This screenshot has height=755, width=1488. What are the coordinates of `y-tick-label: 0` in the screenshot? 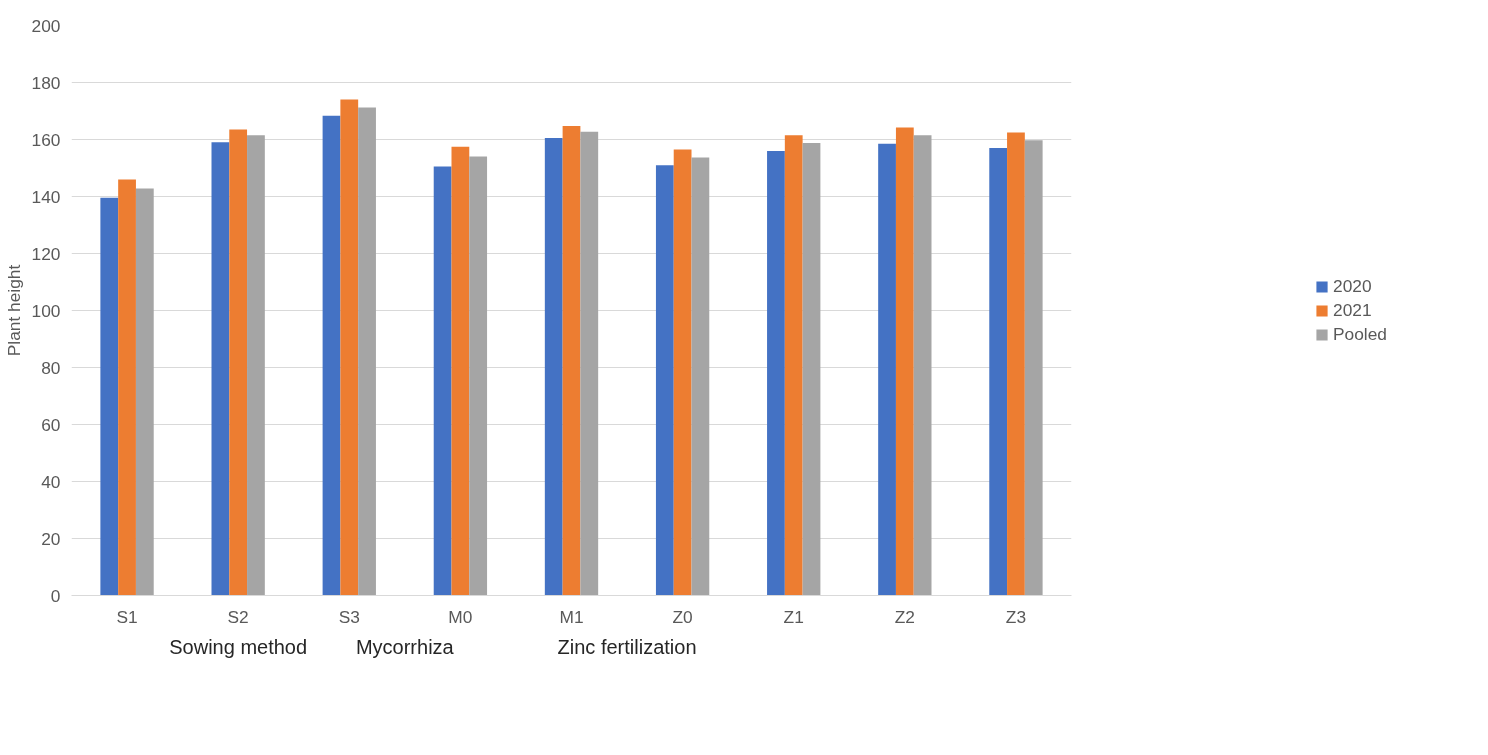 It's located at (55, 595).